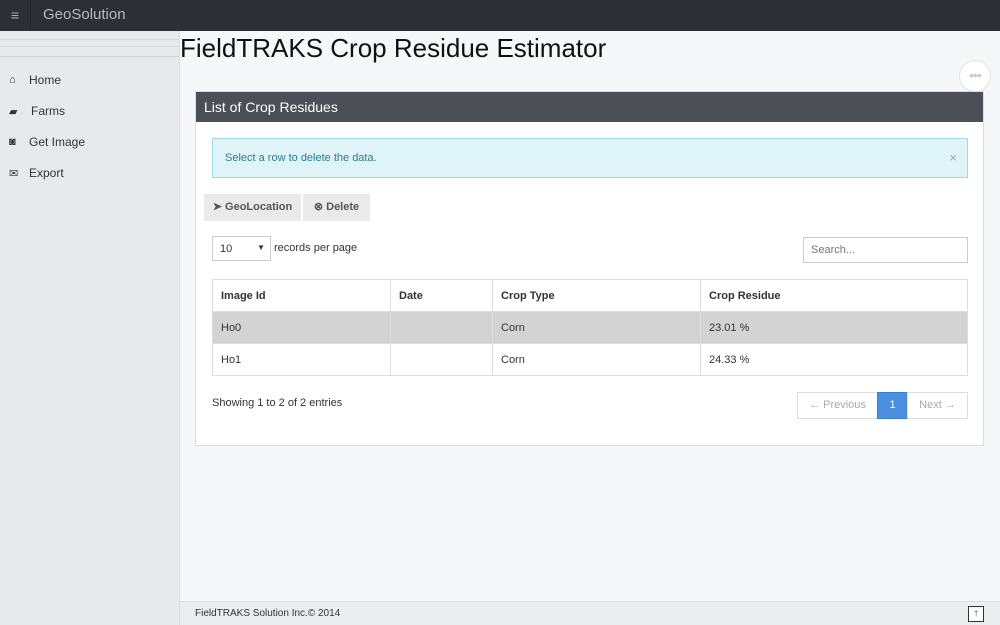 This screenshot has width=1000, height=625. I want to click on hamburger-icon: ≡, so click(15, 15).